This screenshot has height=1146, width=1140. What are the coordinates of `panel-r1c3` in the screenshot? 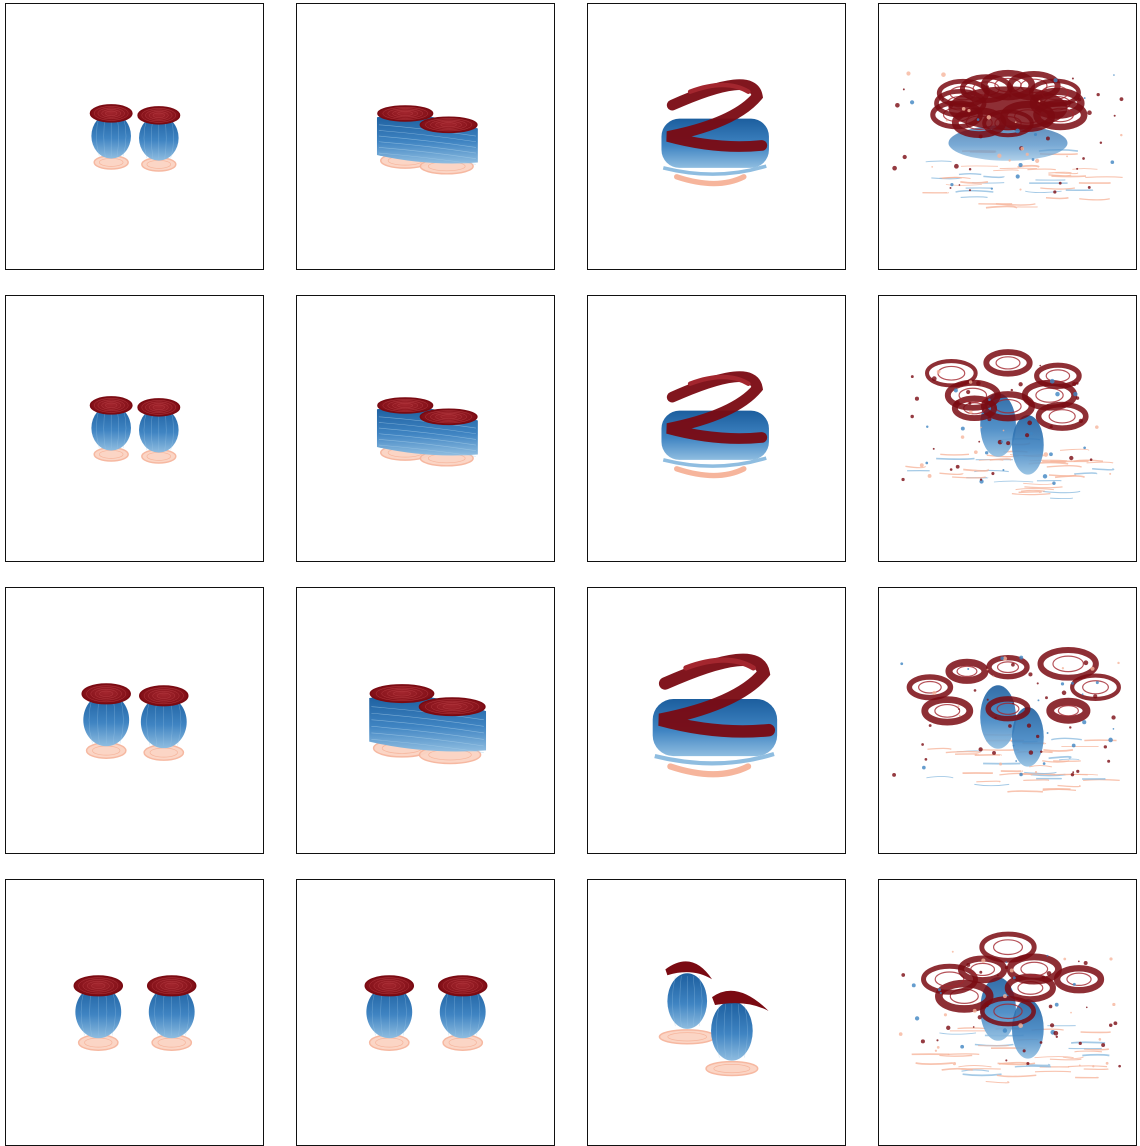 It's located at (716, 136).